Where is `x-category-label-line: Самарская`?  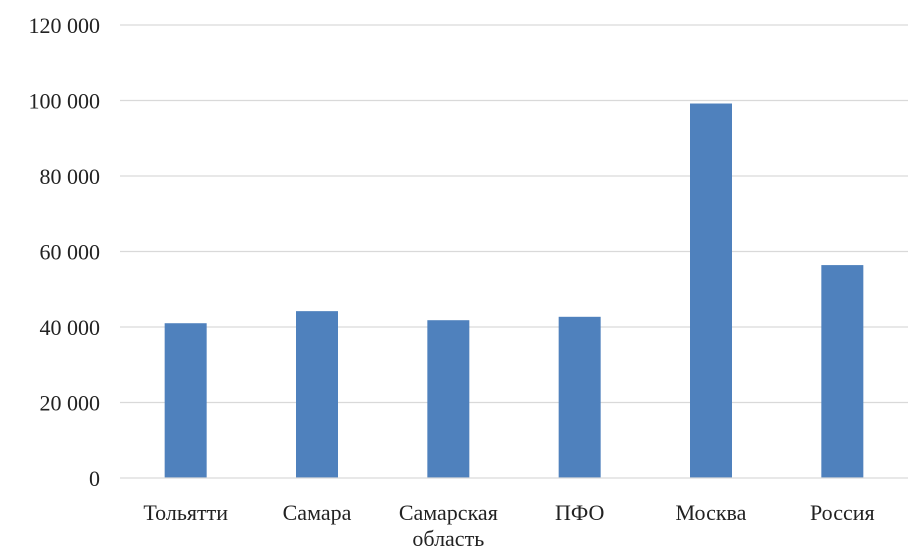
x-category-label-line: Самарская is located at coordinates (448, 512).